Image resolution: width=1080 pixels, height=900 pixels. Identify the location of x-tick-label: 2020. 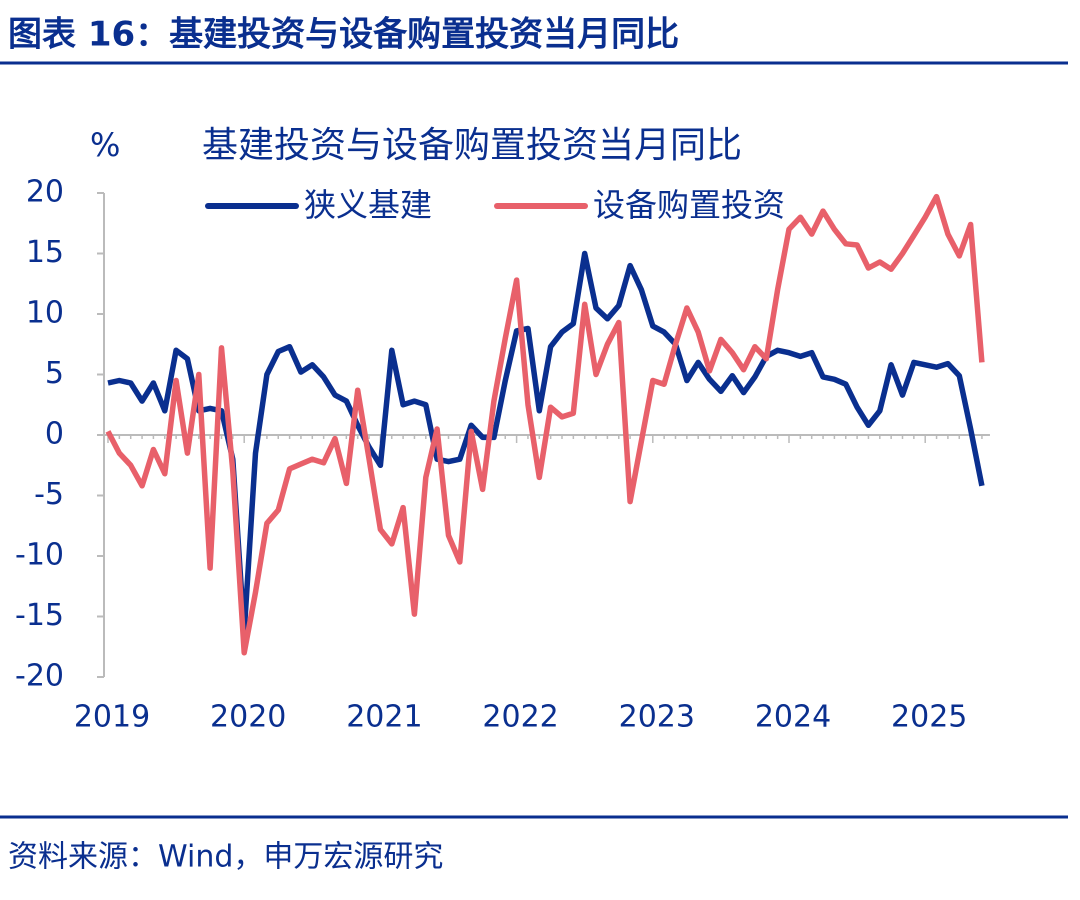
(248, 717).